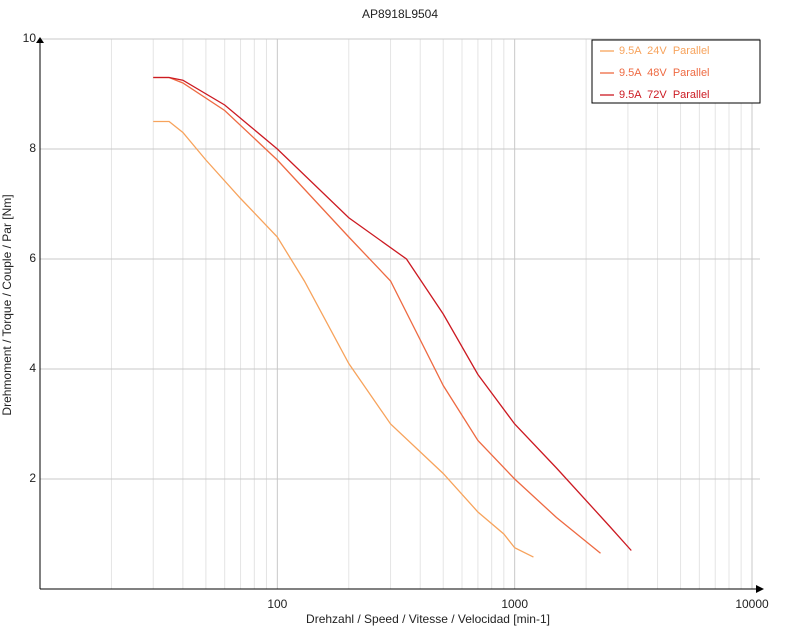 The width and height of the screenshot is (800, 630). I want to click on y-tick-label: 2, so click(32, 478).